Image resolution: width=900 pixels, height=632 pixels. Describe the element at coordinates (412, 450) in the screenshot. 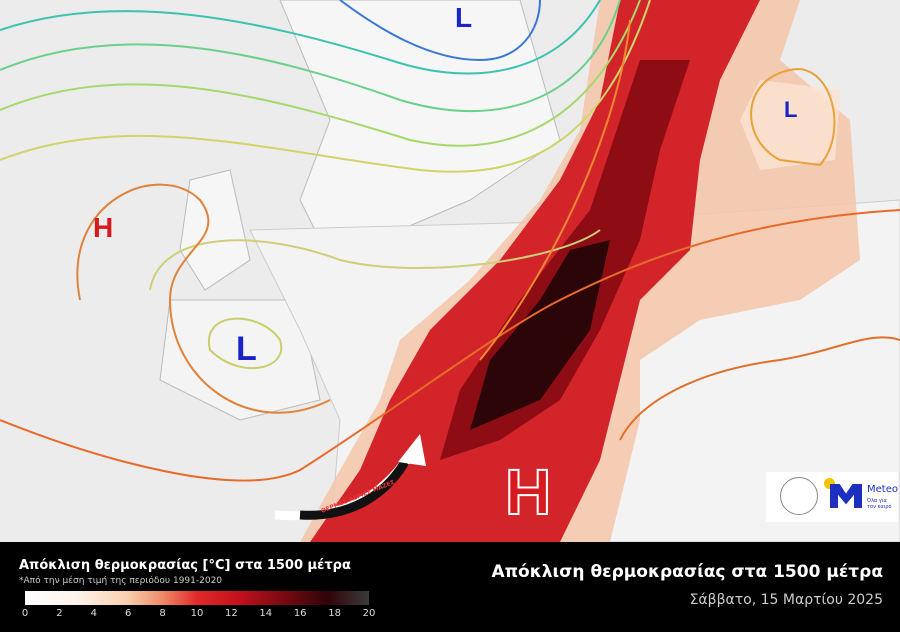

I see `arrow-head-icon` at that location.